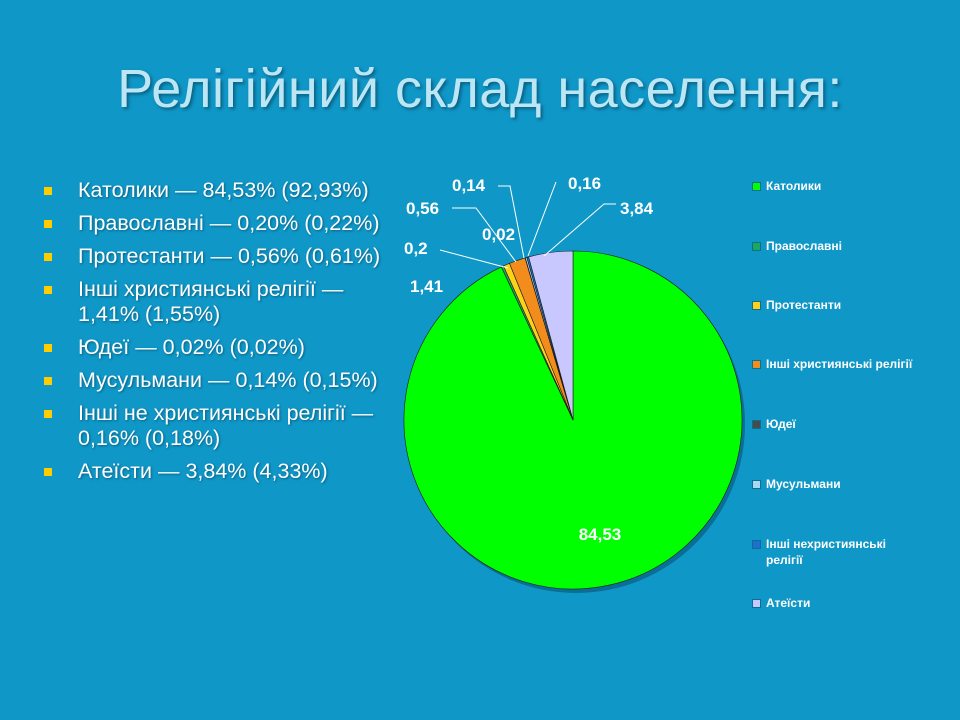  I want to click on legend-item: Православні, so click(797, 246).